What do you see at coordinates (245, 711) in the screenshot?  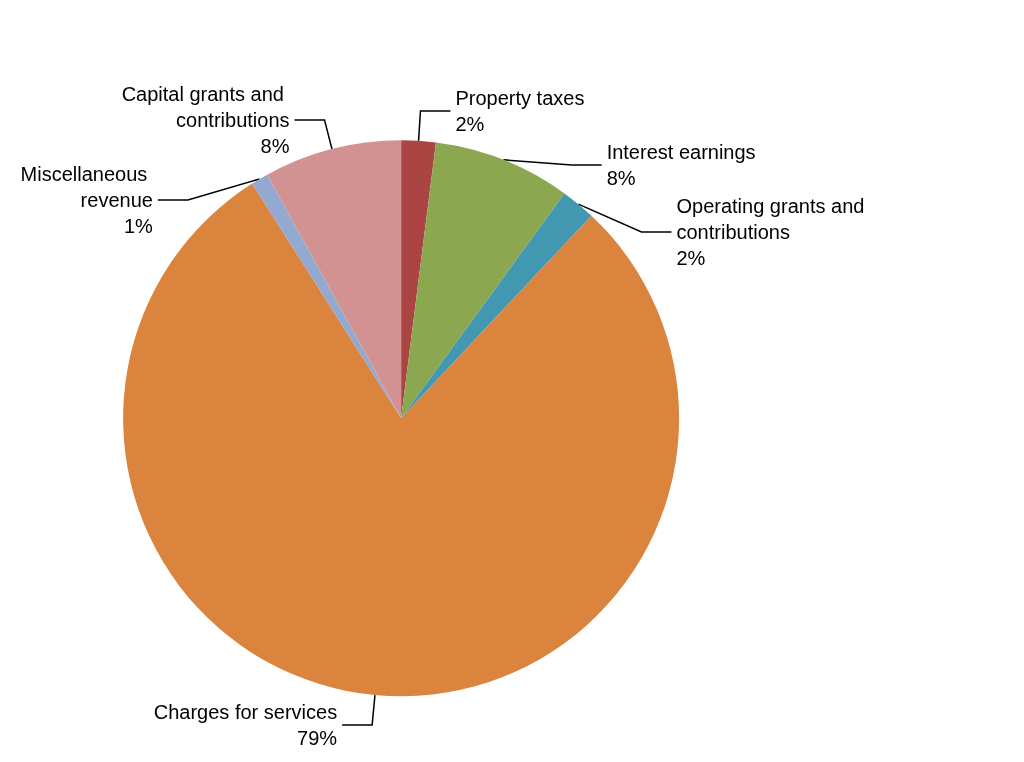 I see `slice-label: Charges for services` at bounding box center [245, 711].